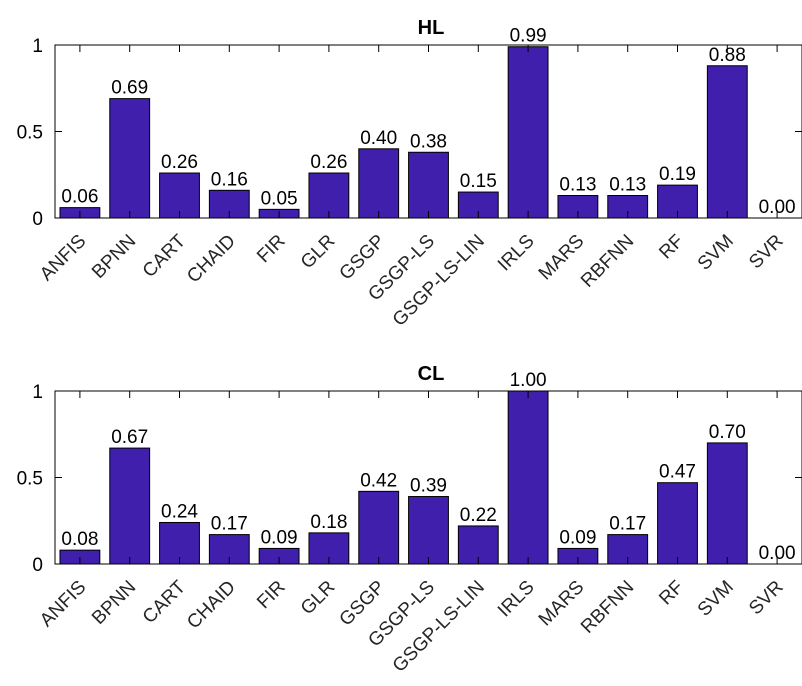 The height and width of the screenshot is (686, 802). What do you see at coordinates (431, 28) in the screenshot?
I see `chart-title: HL` at bounding box center [431, 28].